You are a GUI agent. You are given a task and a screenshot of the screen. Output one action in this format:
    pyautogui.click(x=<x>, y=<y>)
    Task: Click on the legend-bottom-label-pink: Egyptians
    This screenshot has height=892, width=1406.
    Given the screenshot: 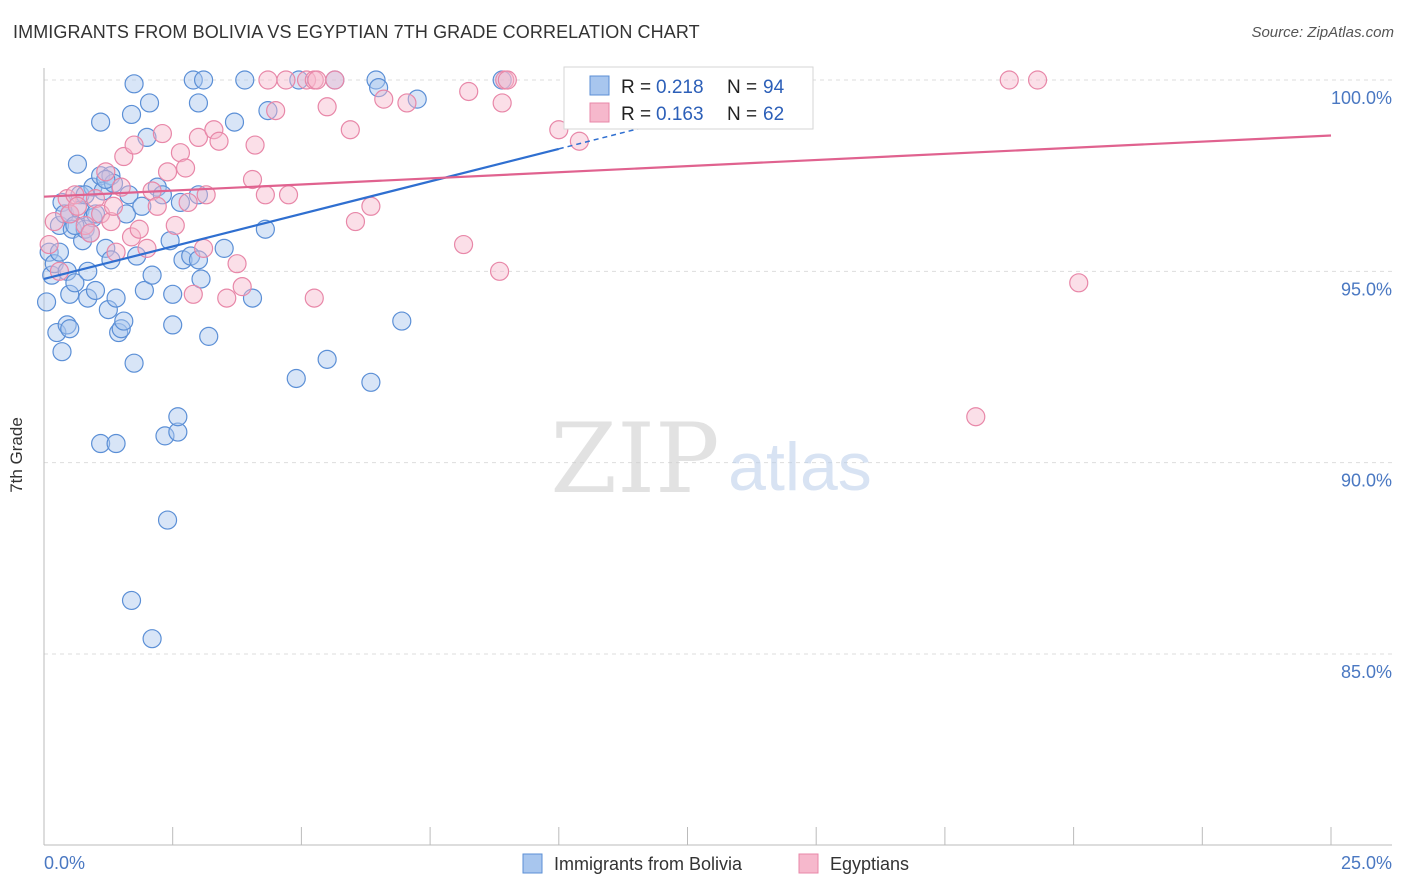 What is the action you would take?
    pyautogui.click(x=869, y=864)
    